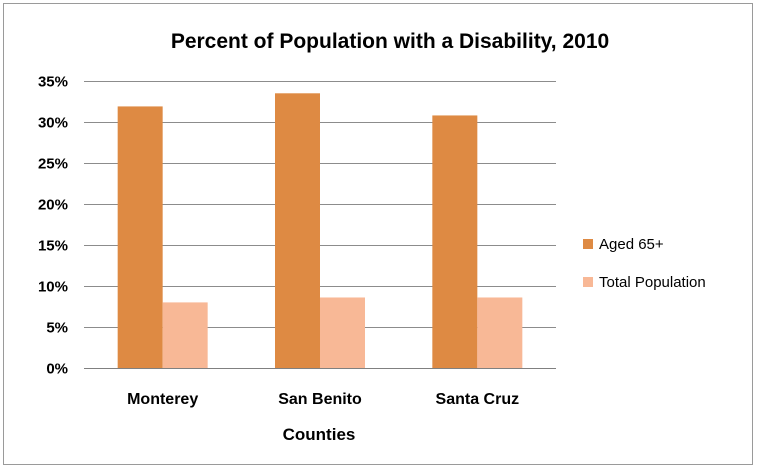 Image resolution: width=759 pixels, height=470 pixels. I want to click on y-axis-ticks: 0% 5% 10% 15% 20% 25% 30% 35%, so click(53, 226).